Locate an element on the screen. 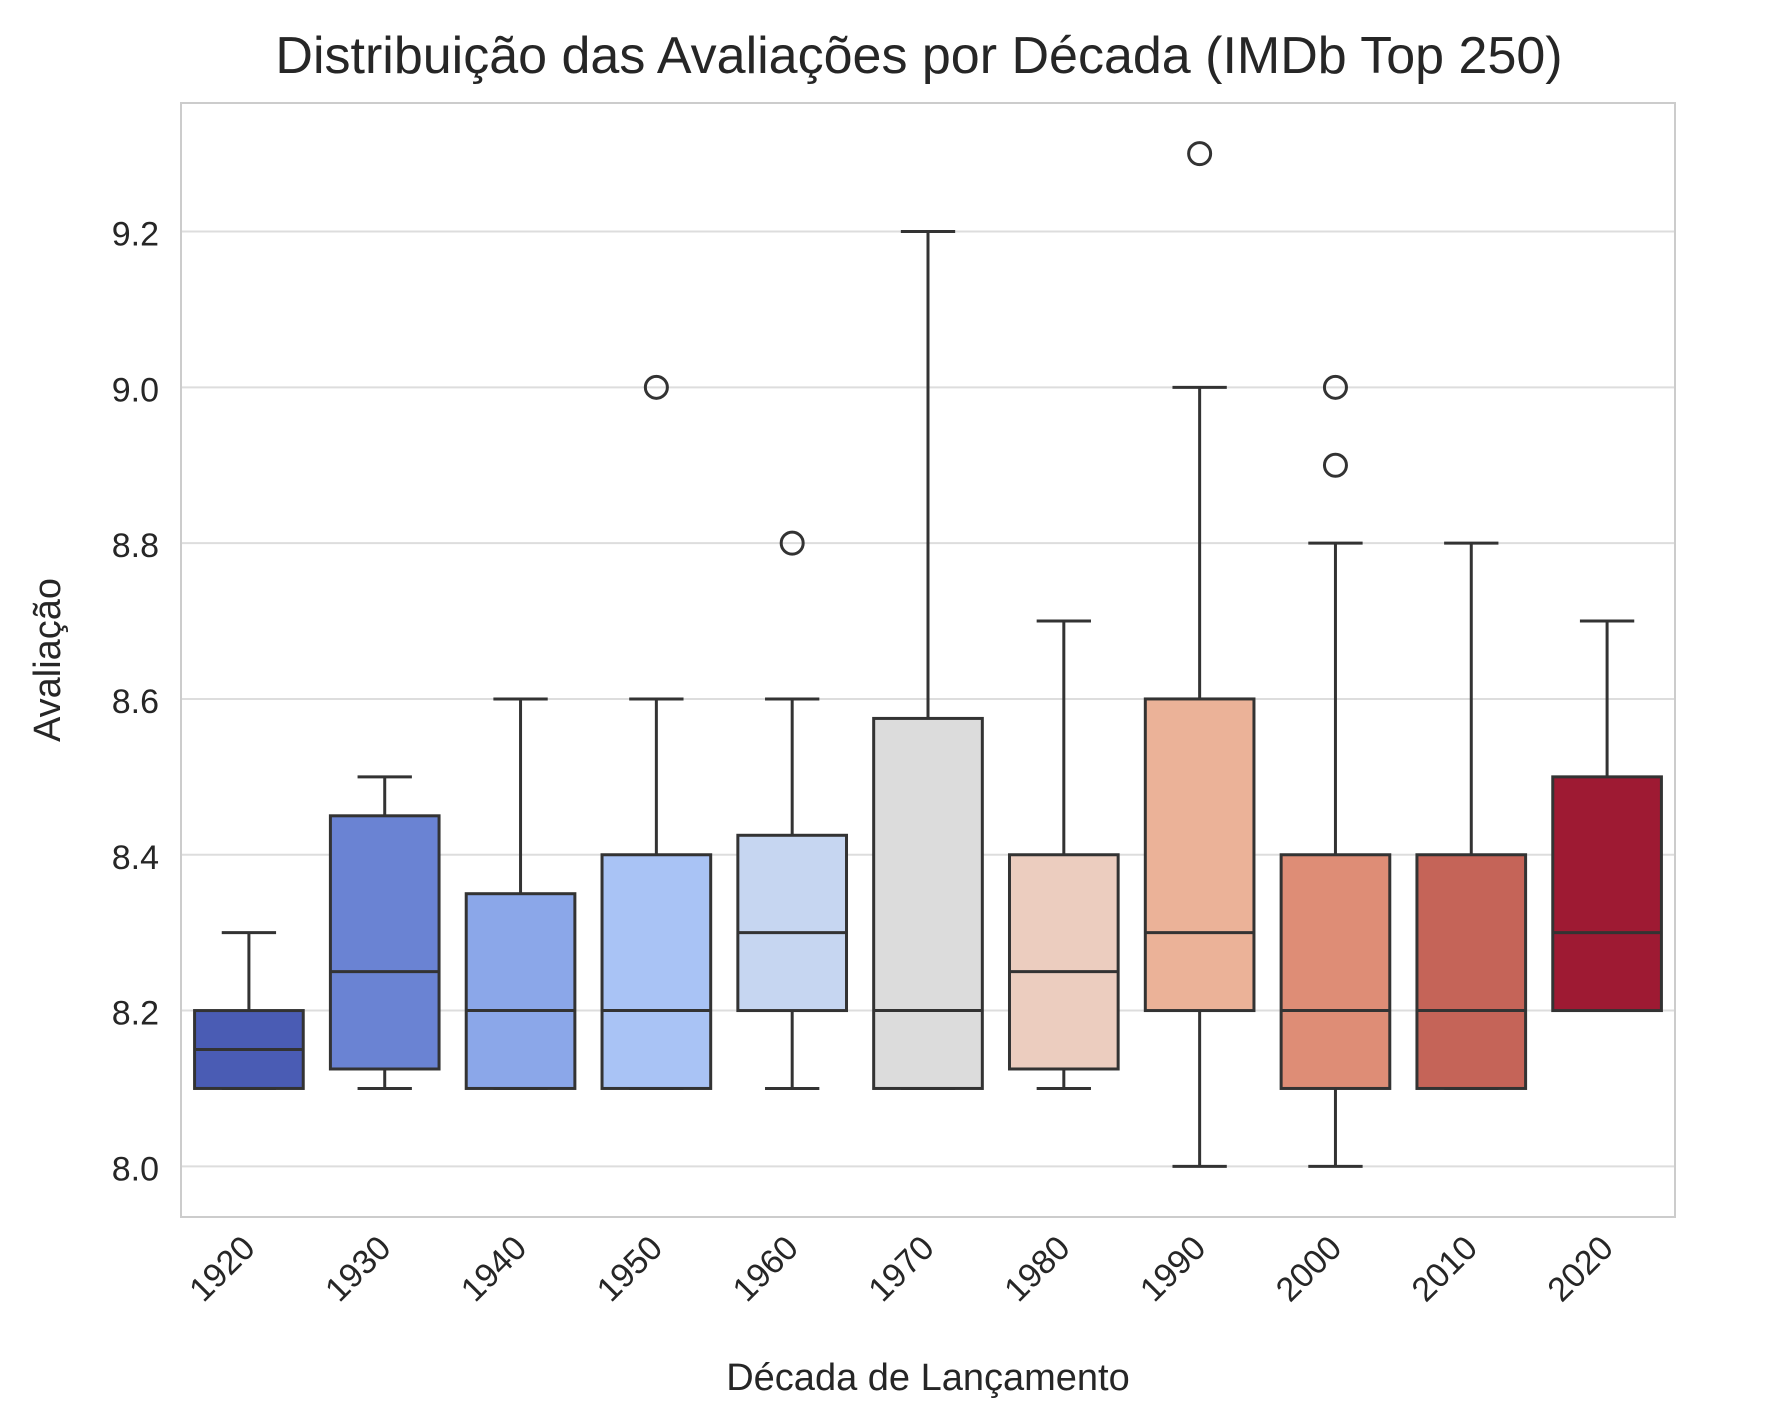 The image size is (1779, 1425). y-tick-label: 8.0 is located at coordinates (135, 1169).